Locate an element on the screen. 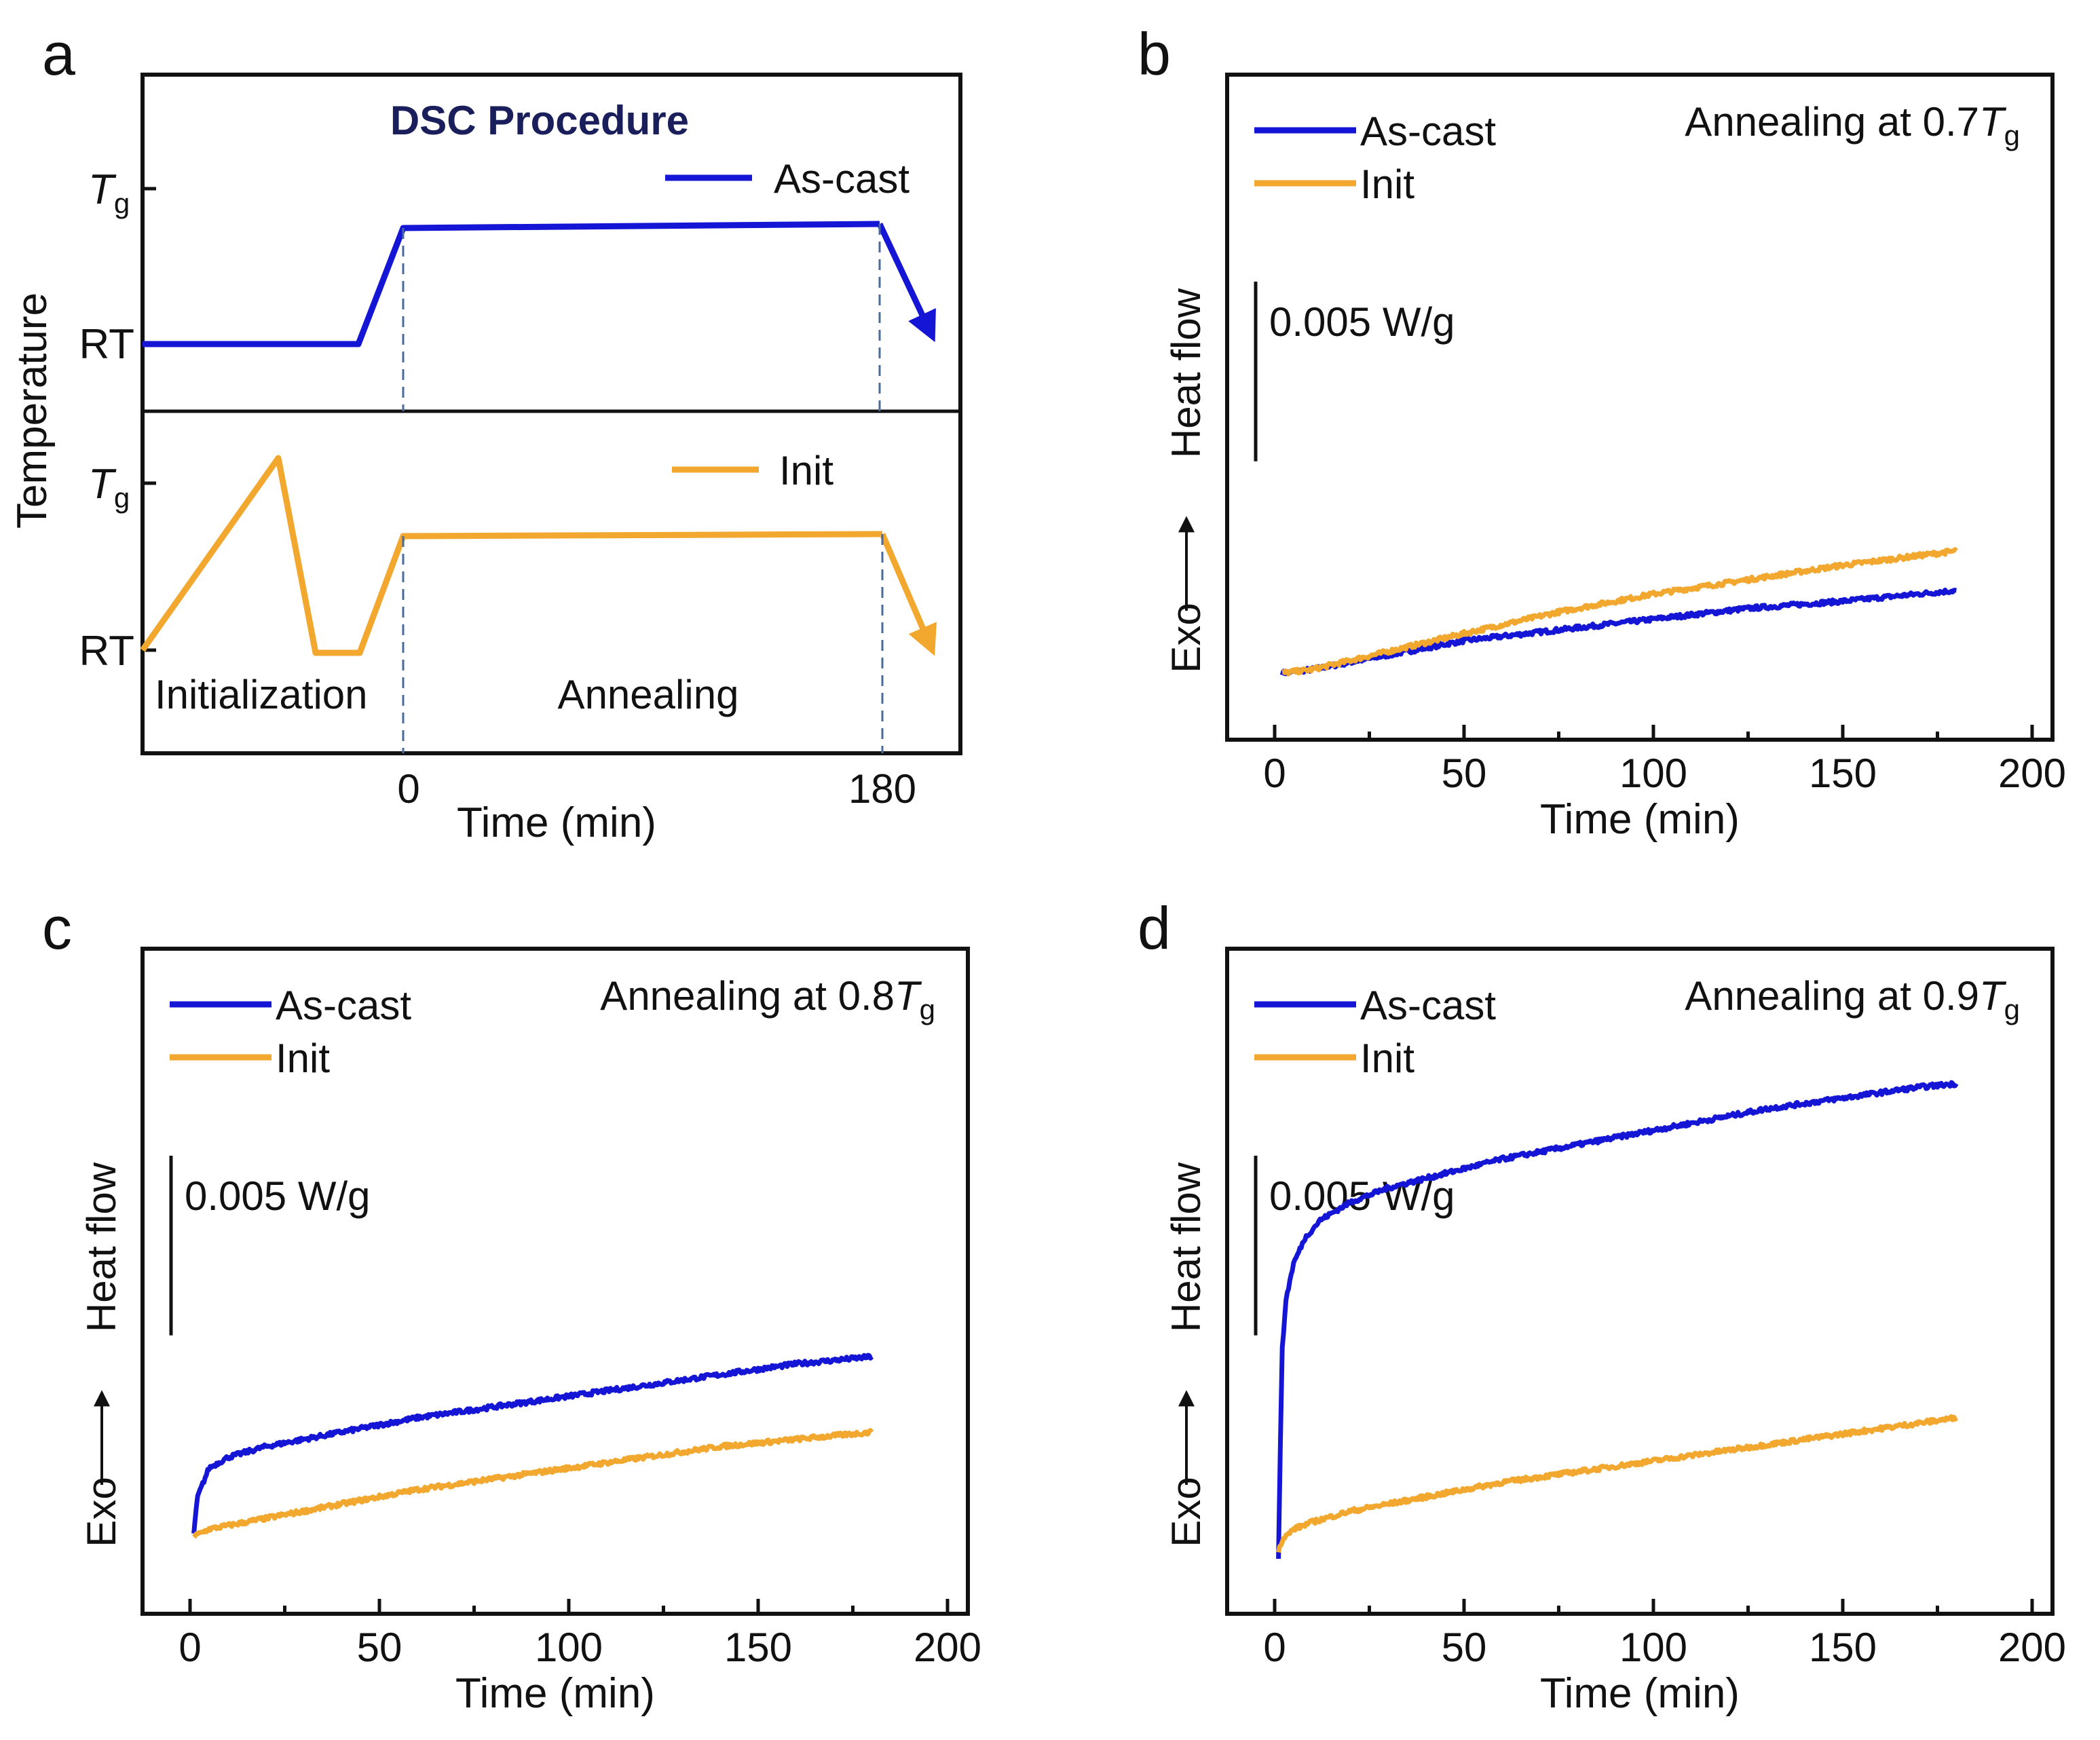 The image size is (2100, 1740). annealing-annotation-d: Annealing at 0.9Tg is located at coordinates (1852, 999).